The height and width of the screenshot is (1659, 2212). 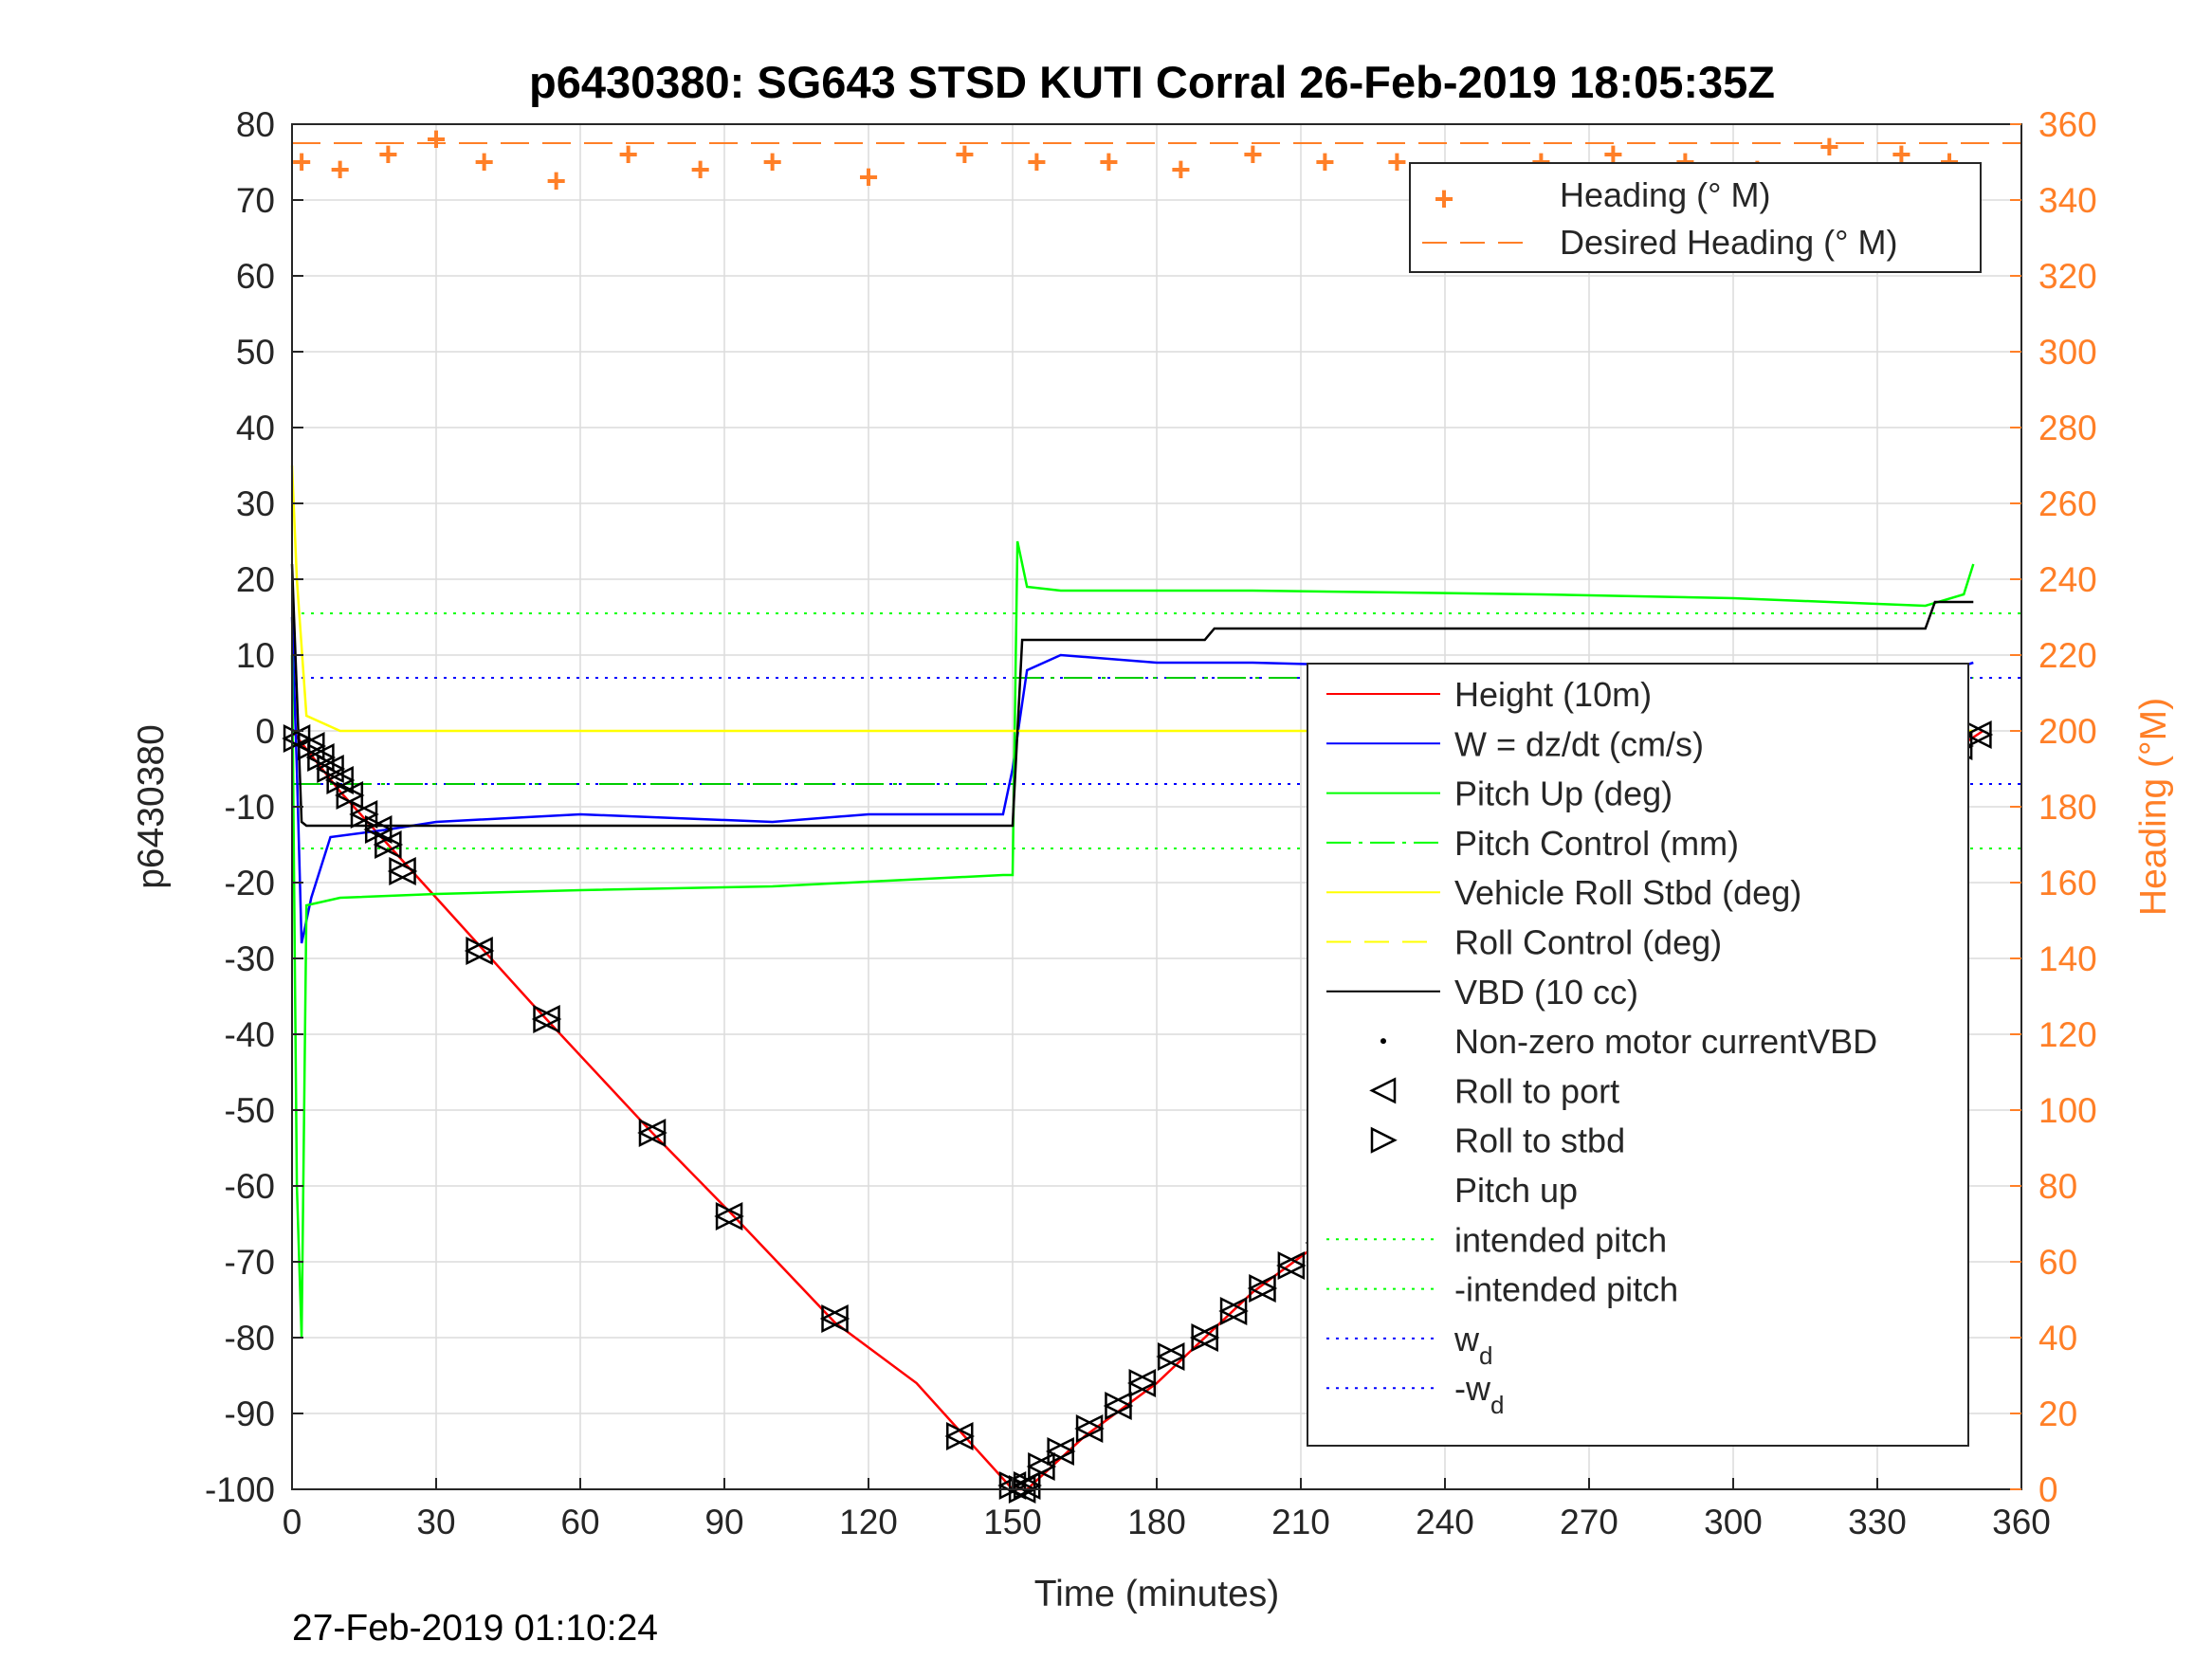 What do you see at coordinates (250, 1034) in the screenshot?
I see `y-tick-label: -40` at bounding box center [250, 1034].